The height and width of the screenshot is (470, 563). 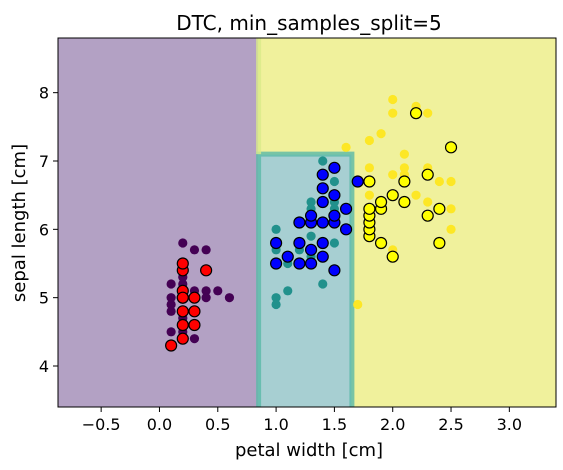 I want to click on y-tick-label: 7, so click(x=44, y=161).